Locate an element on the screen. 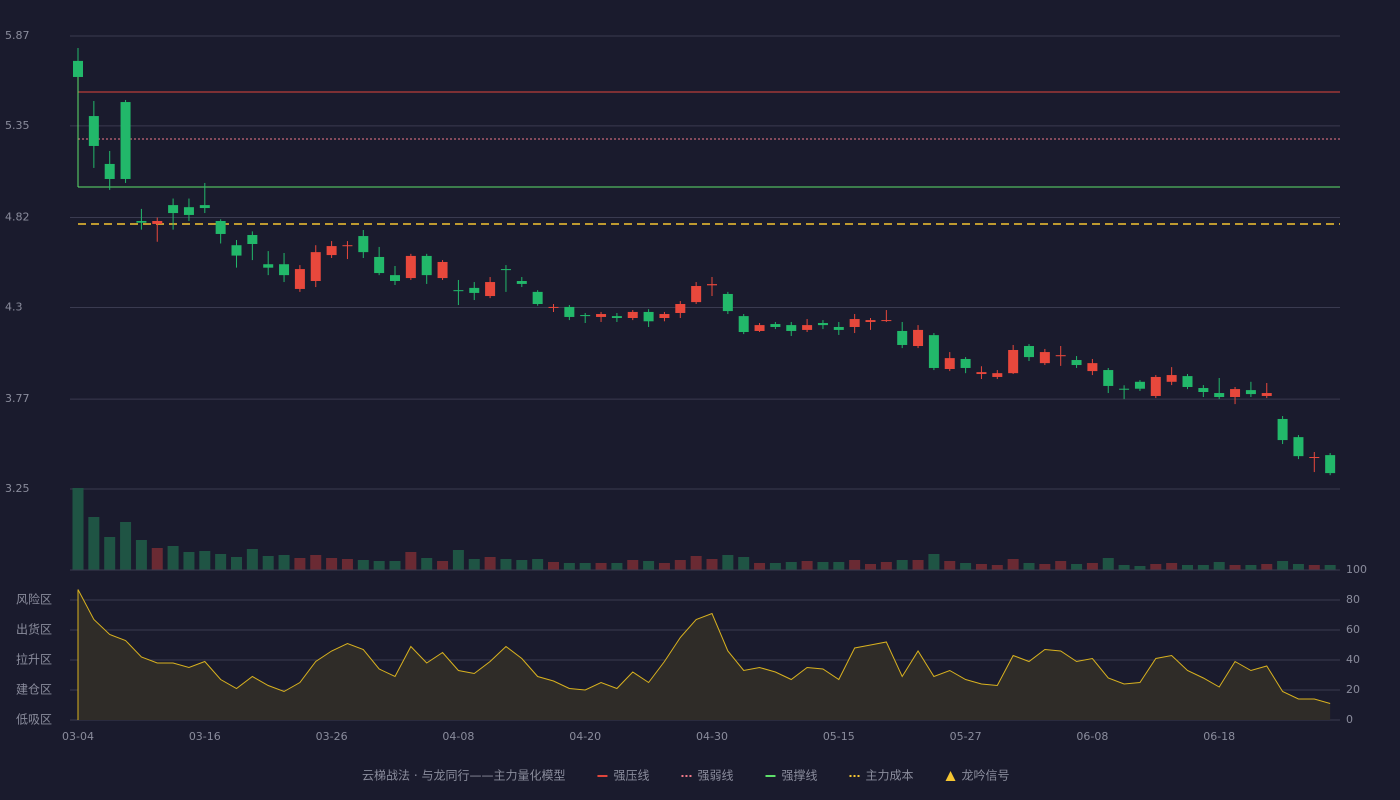 The width and height of the screenshot is (1400, 800). x-tick-label: 06-08 is located at coordinates (1092, 736).